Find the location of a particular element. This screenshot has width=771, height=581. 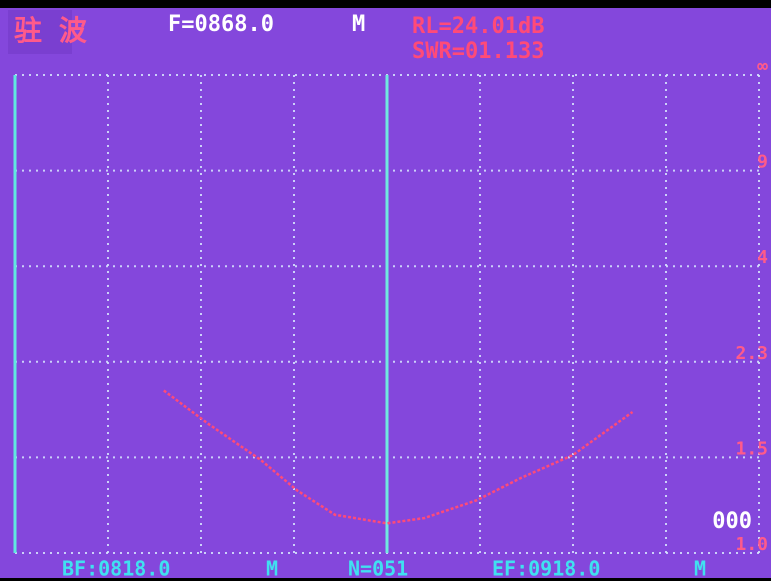

y-tick-label: 2.3 is located at coordinates (751, 353).